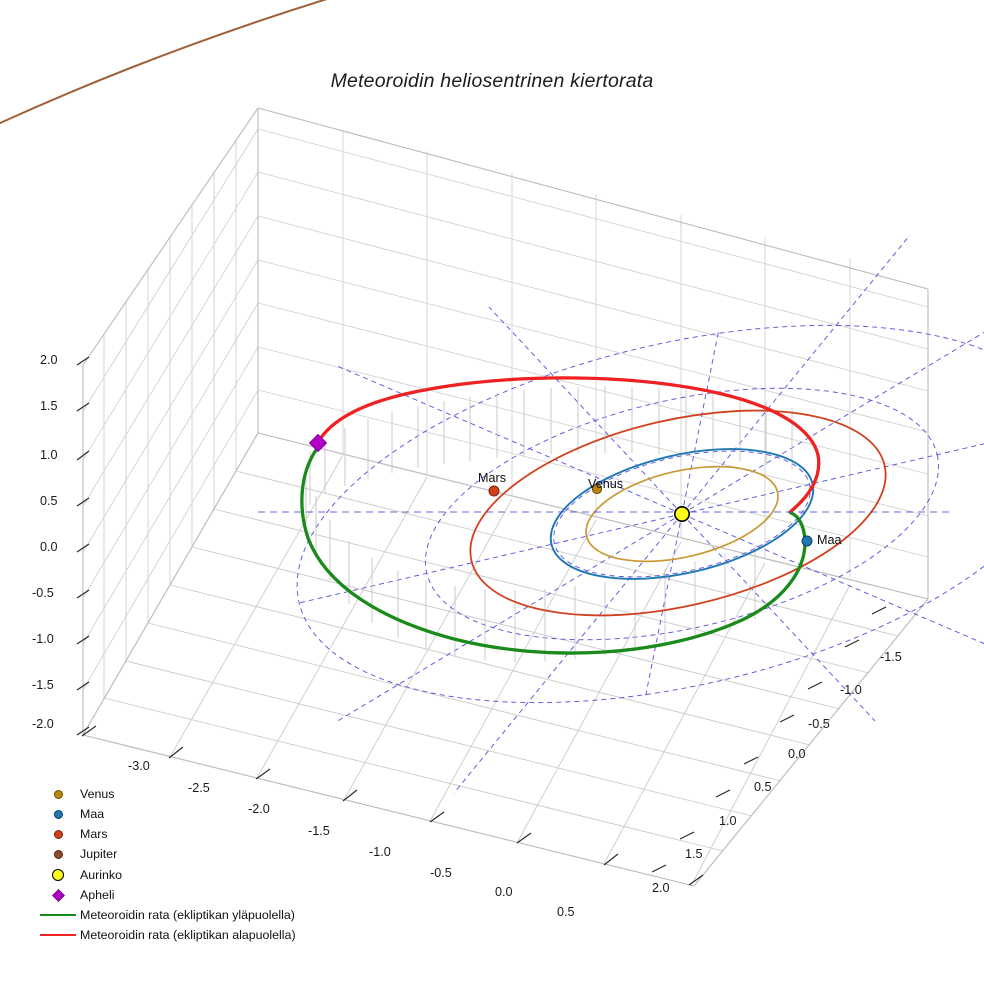  What do you see at coordinates (829, 540) in the screenshot?
I see `maa-label: Maa` at bounding box center [829, 540].